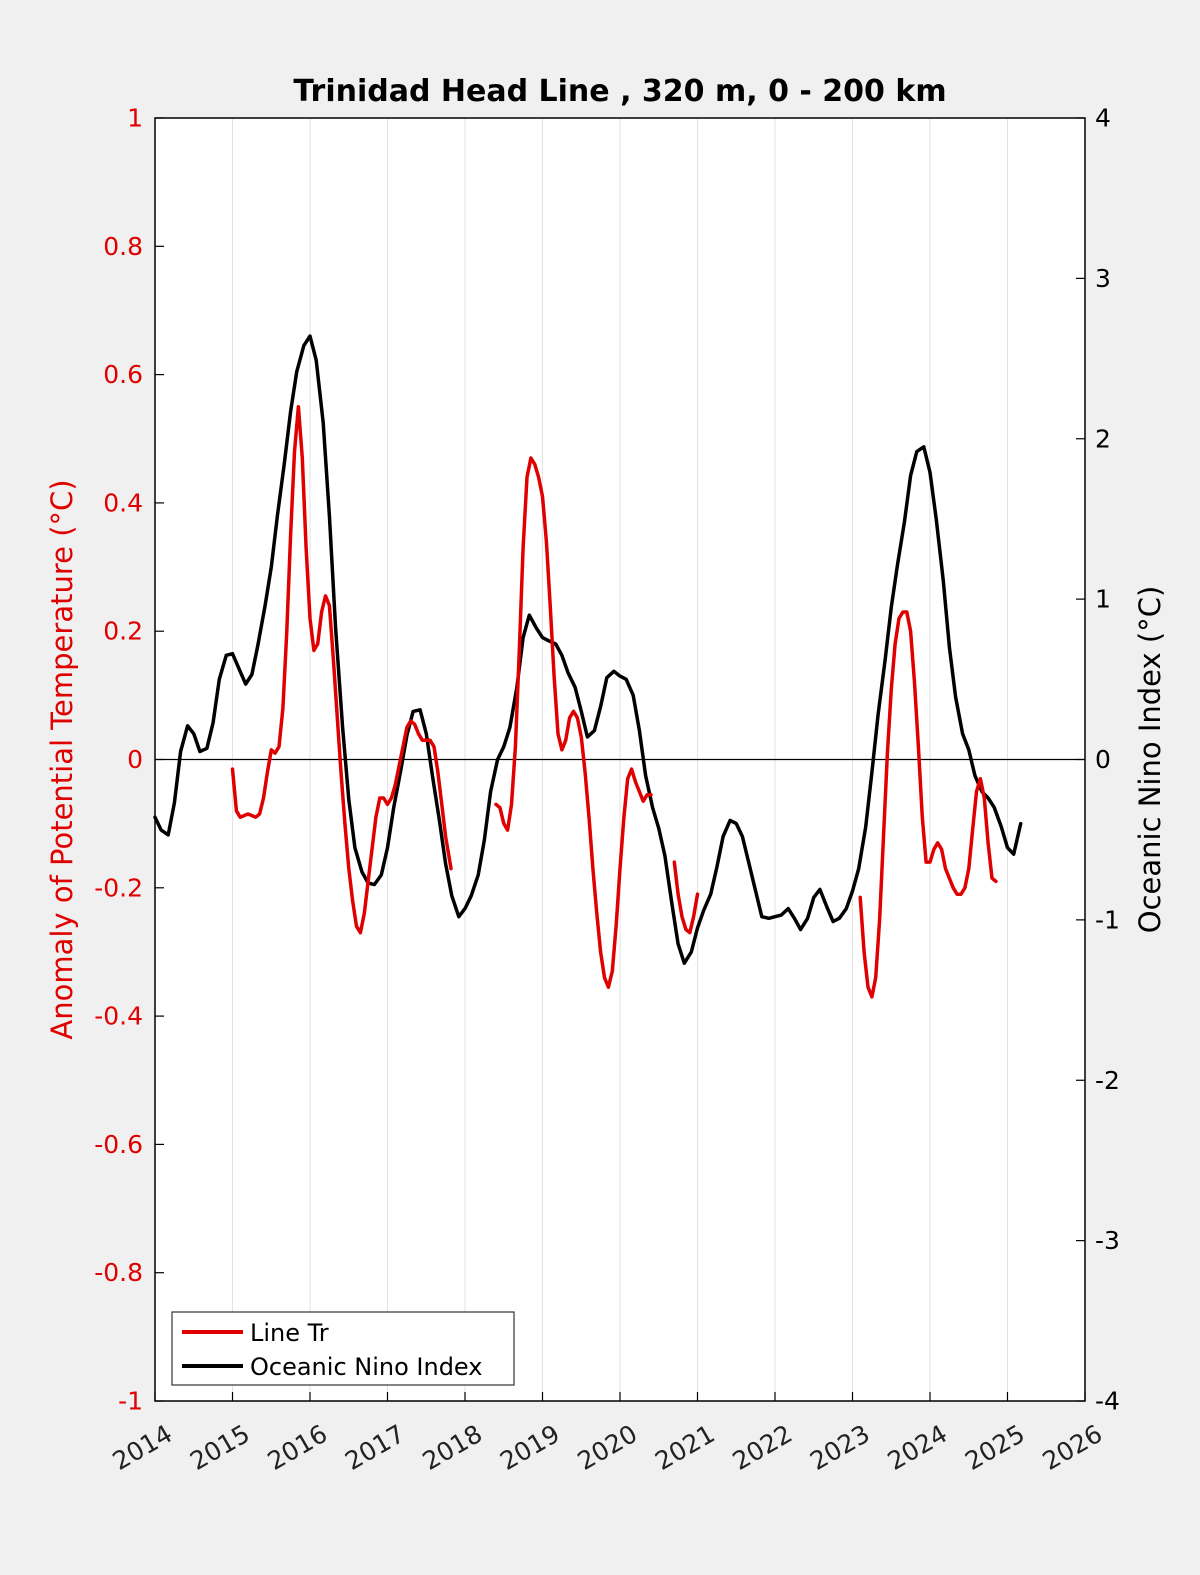  What do you see at coordinates (123, 631) in the screenshot?
I see `y-left-tick-label: 0.2` at bounding box center [123, 631].